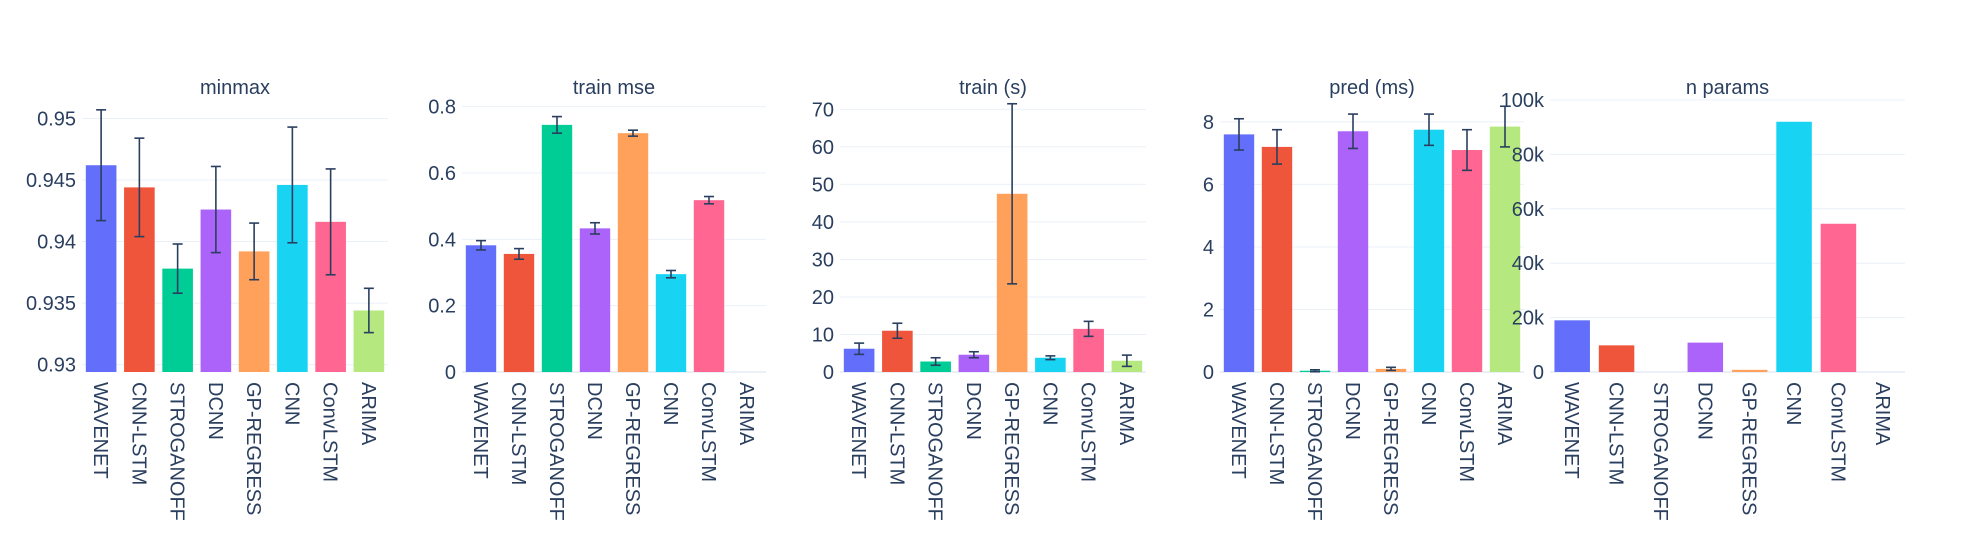 The height and width of the screenshot is (540, 1980). Describe the element at coordinates (442, 108) in the screenshot. I see `y-tick-label: 0.8` at that location.